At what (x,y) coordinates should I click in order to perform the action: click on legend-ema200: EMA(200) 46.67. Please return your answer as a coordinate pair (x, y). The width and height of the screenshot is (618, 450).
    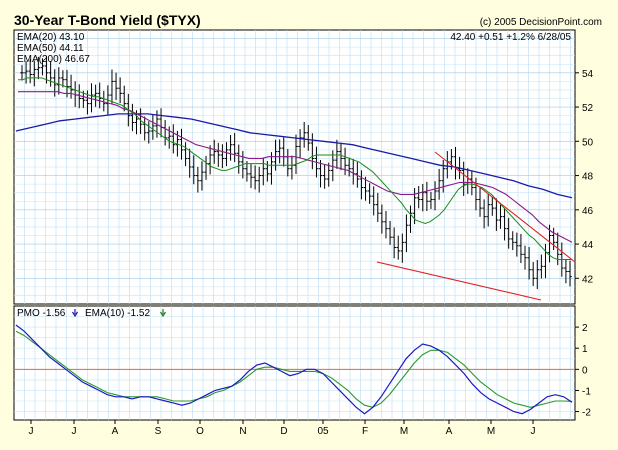
    Looking at the image, I should click on (53, 59).